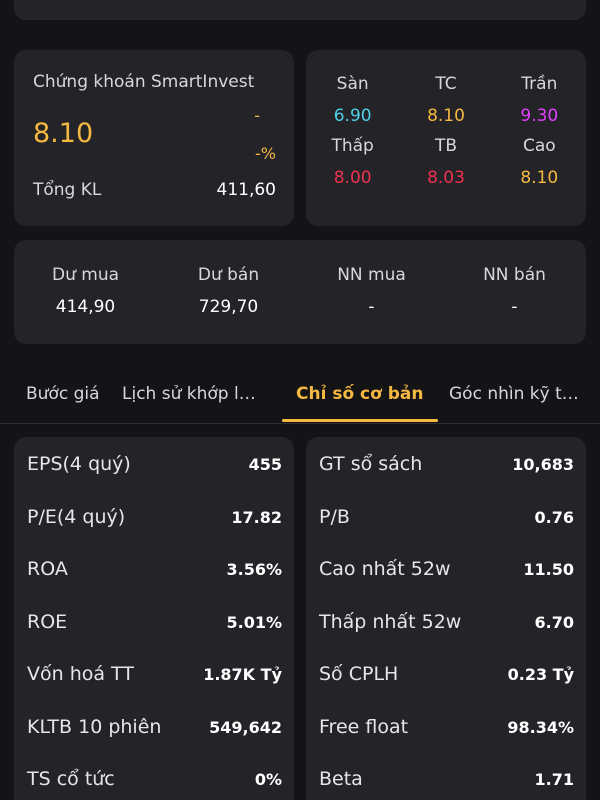 This screenshot has width=600, height=800. Describe the element at coordinates (371, 275) in the screenshot. I see `foreign-buy-label: NN mua` at that location.